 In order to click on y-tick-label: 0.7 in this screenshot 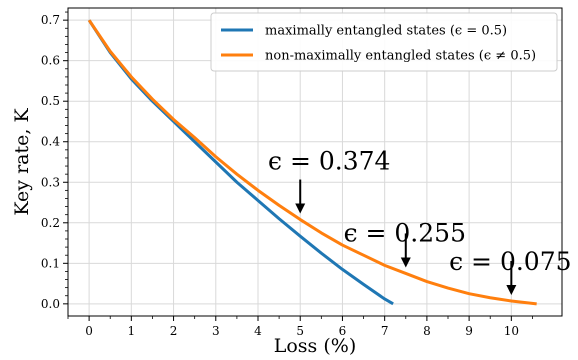, I will do `click(50, 20)`.